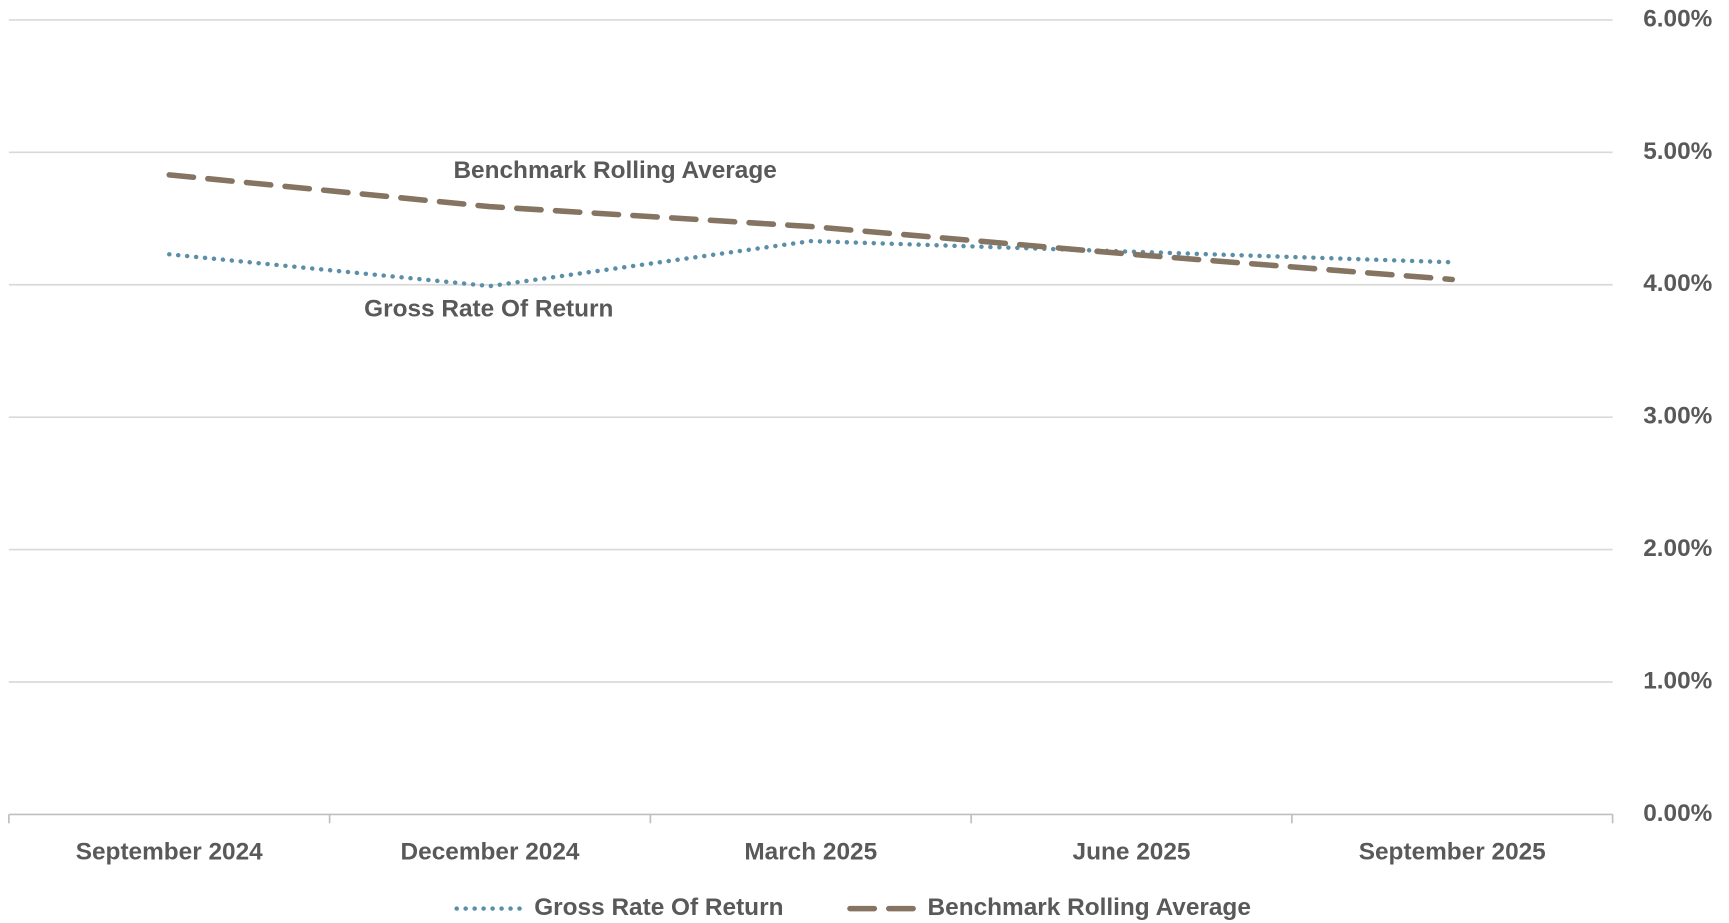  Describe the element at coordinates (1677, 416) in the screenshot. I see `y-tick-label: 3.00%` at that location.